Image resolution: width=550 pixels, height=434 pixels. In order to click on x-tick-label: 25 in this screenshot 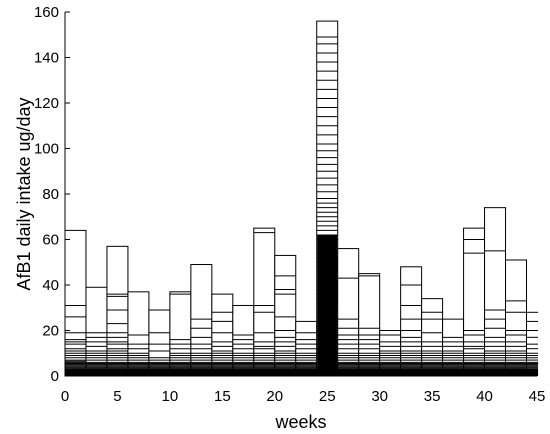, I will do `click(327, 396)`.